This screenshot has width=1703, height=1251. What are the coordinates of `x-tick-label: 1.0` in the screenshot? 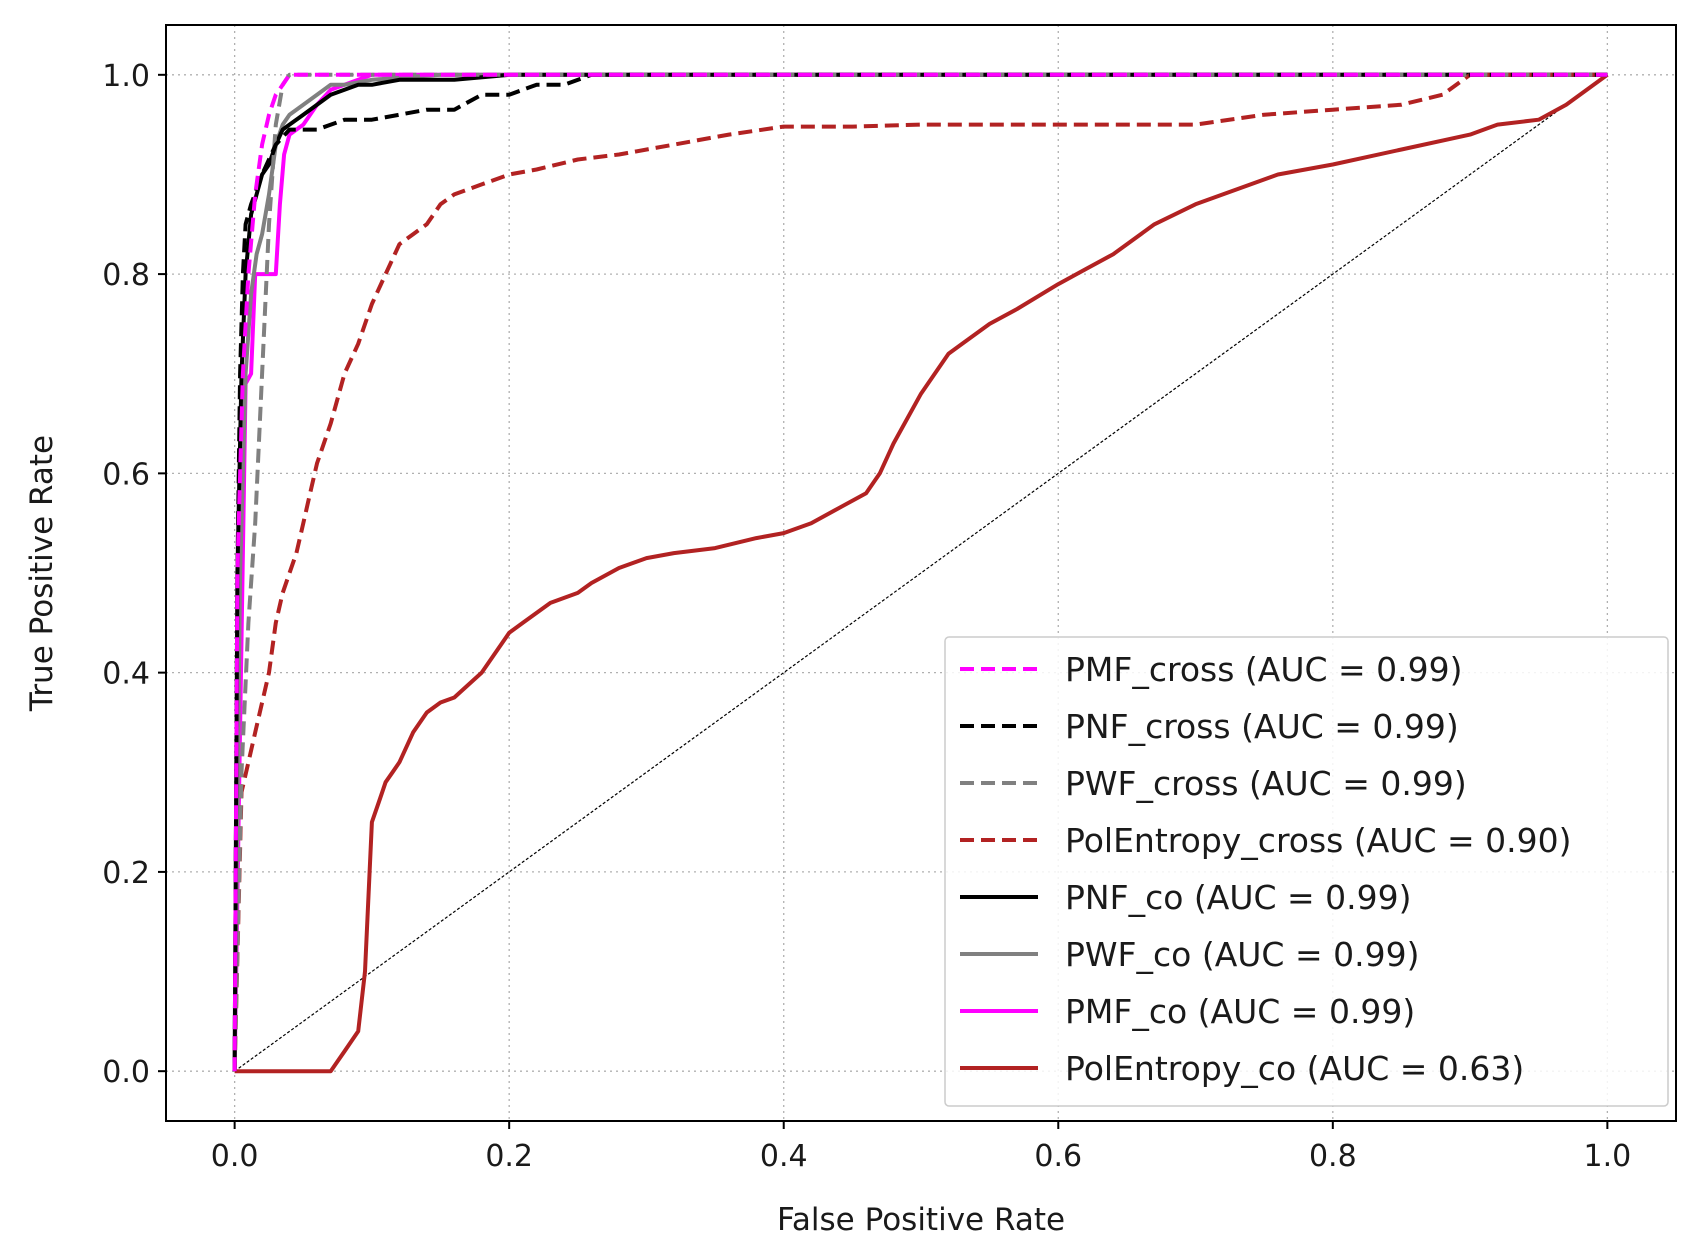 It's located at (1608, 1156).